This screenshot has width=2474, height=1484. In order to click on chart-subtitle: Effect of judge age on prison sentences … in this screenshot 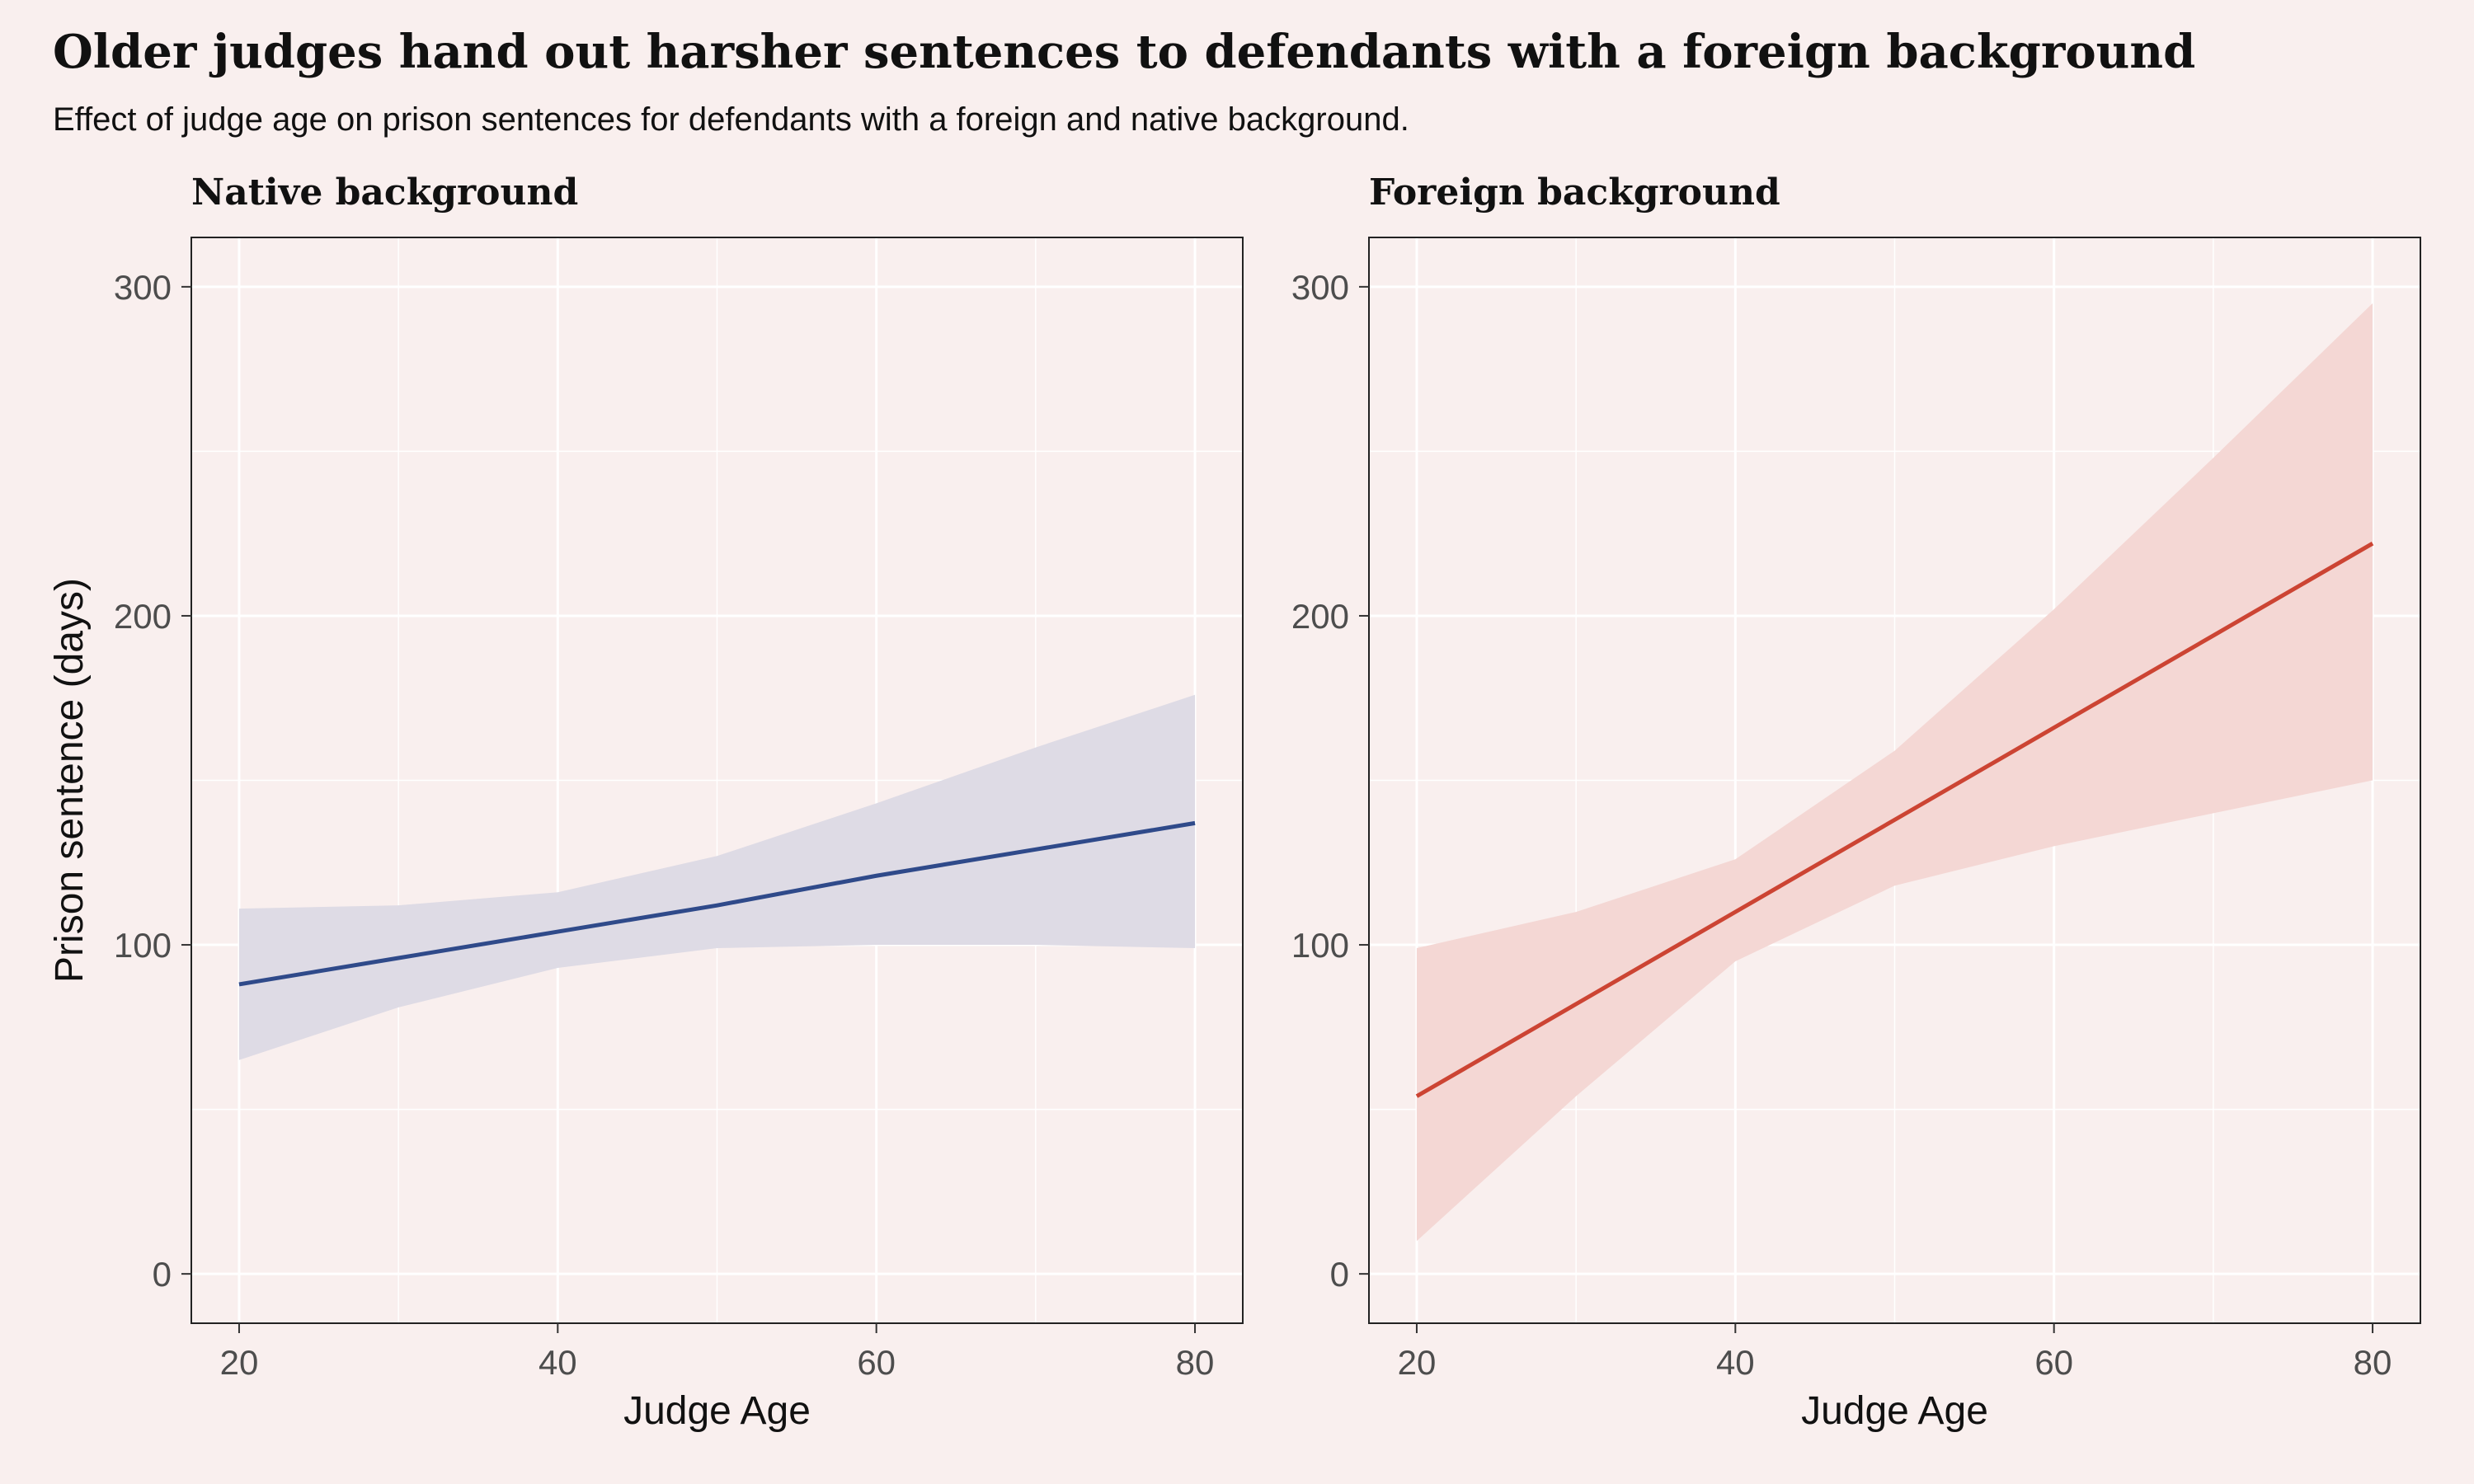, I will do `click(731, 120)`.